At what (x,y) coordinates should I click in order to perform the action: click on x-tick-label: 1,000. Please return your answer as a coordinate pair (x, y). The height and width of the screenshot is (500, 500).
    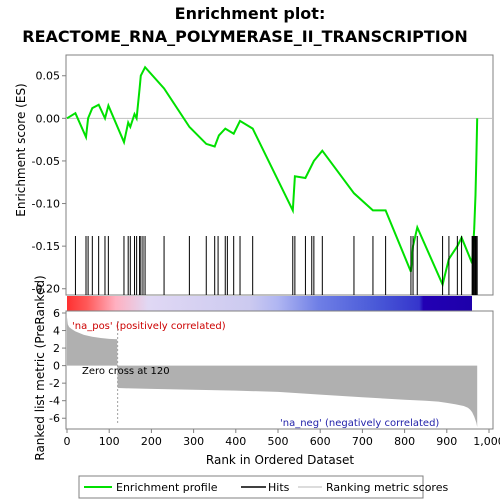
    Looking at the image, I should click on (486, 441).